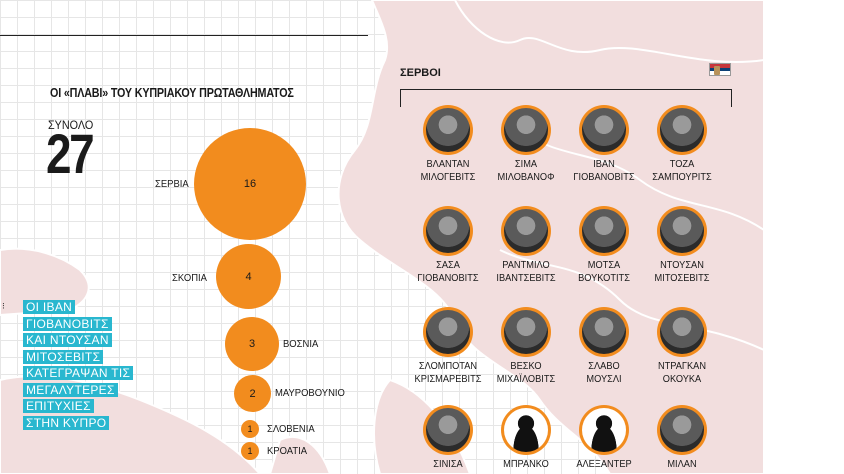 This screenshot has height=474, width=844. What do you see at coordinates (604, 366) in the screenshot?
I see `player-first-name: ΣΛΑΒΟ` at bounding box center [604, 366].